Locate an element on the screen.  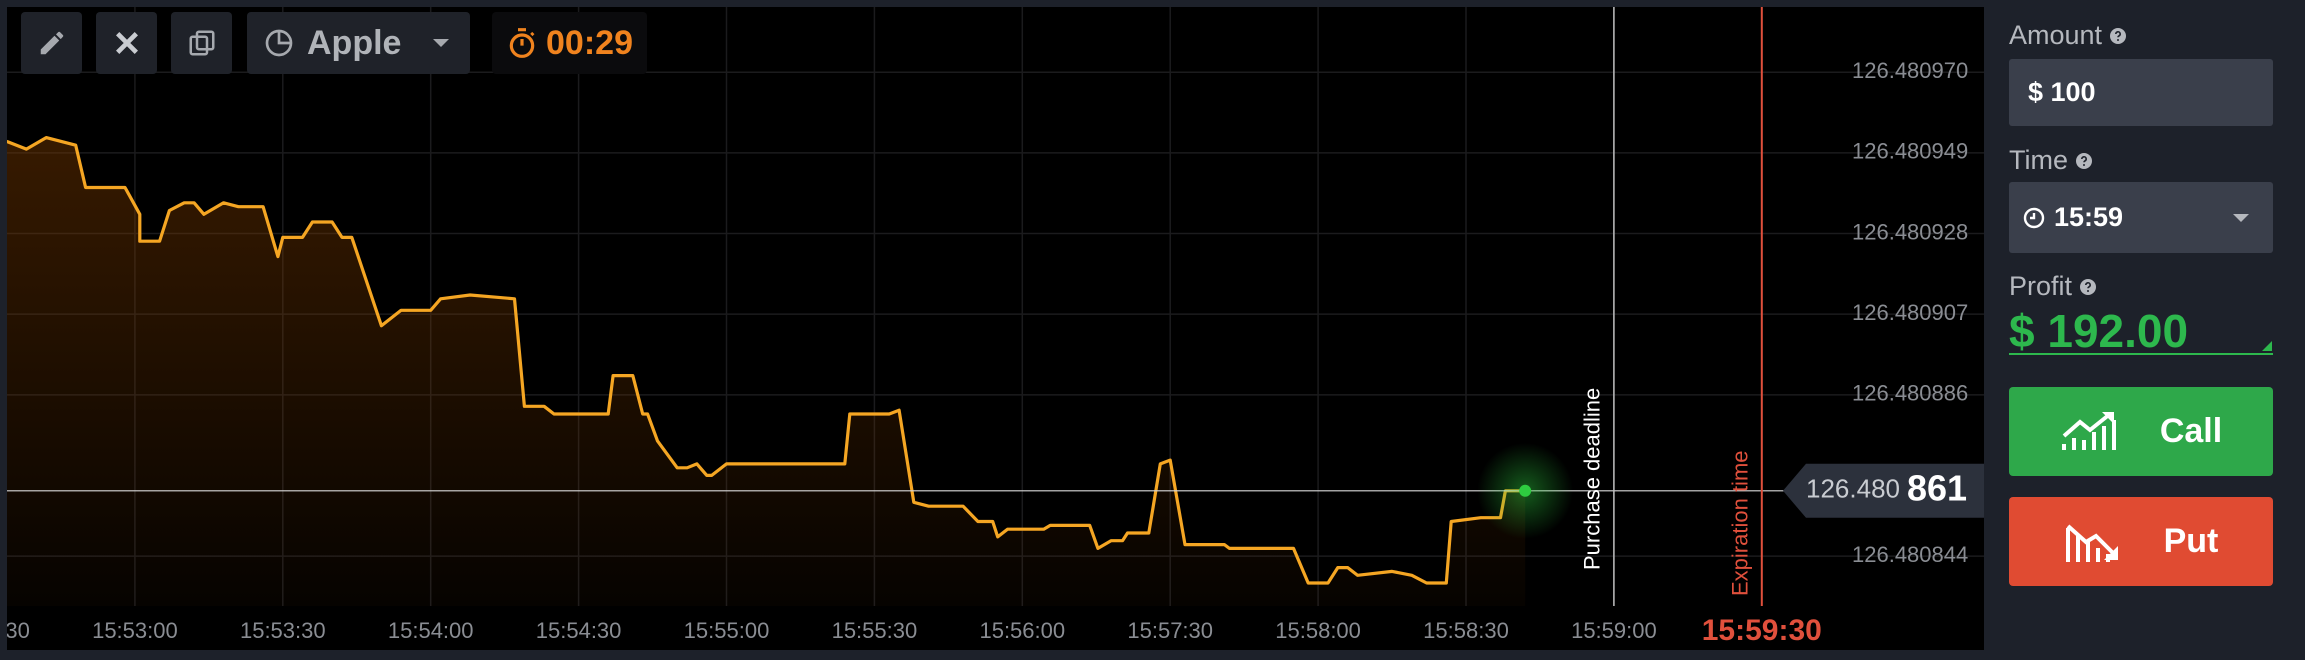
price-label-end: 861 is located at coordinates (1937, 487).